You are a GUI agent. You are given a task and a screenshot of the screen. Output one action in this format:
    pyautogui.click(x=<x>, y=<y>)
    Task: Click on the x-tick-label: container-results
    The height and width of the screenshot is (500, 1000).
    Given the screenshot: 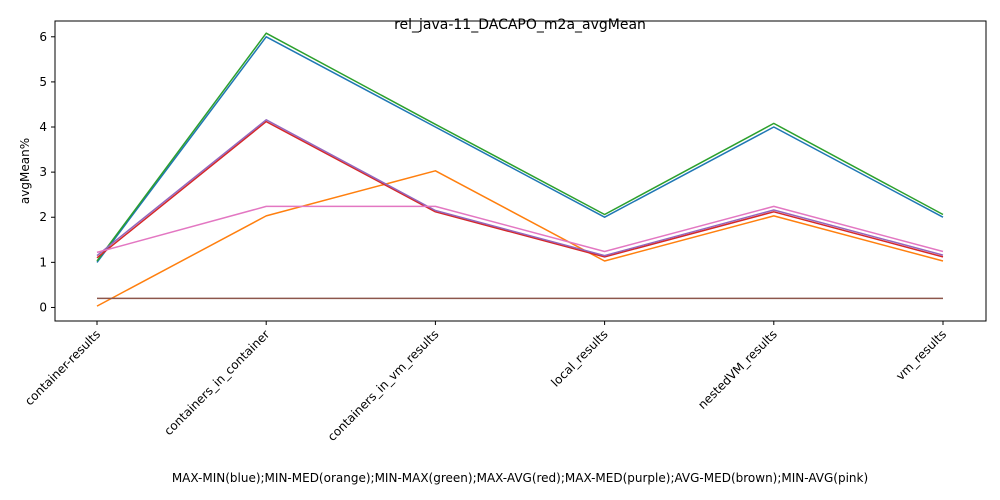 What is the action you would take?
    pyautogui.click(x=62, y=367)
    